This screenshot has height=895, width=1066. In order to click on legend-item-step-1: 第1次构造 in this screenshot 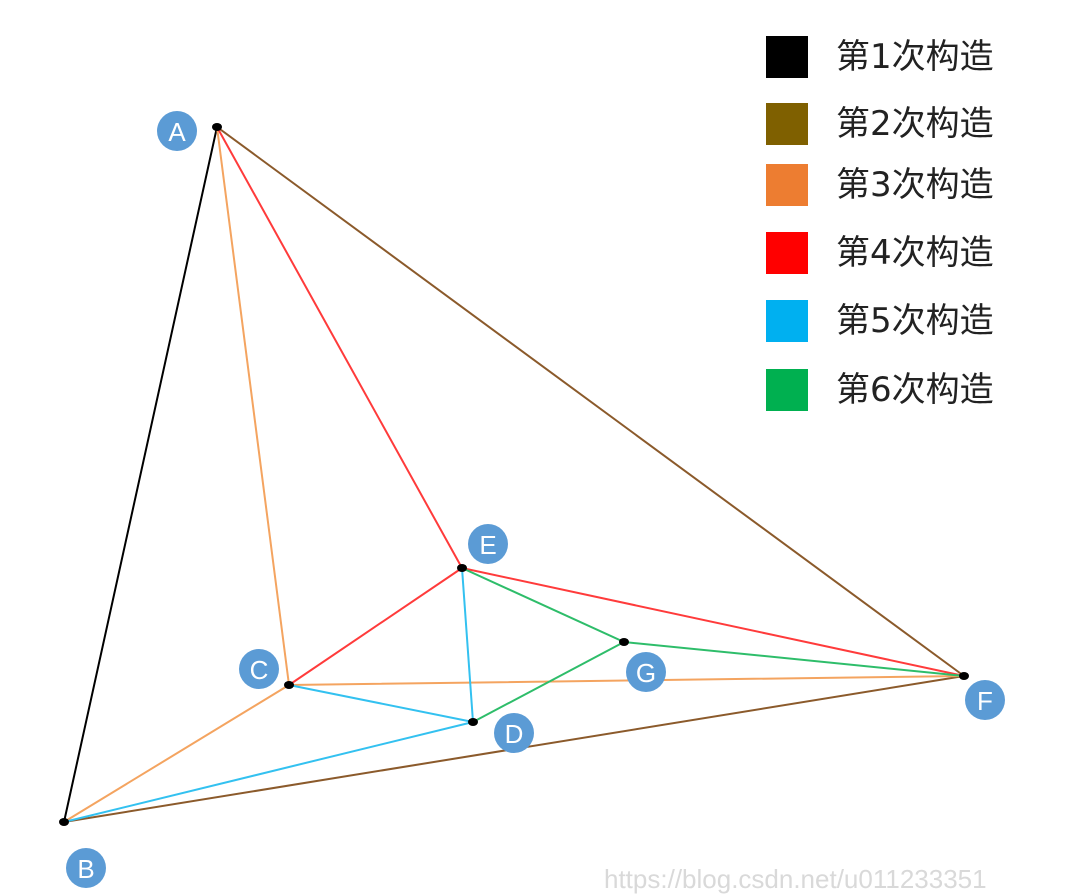, I will do `click(911, 57)`.